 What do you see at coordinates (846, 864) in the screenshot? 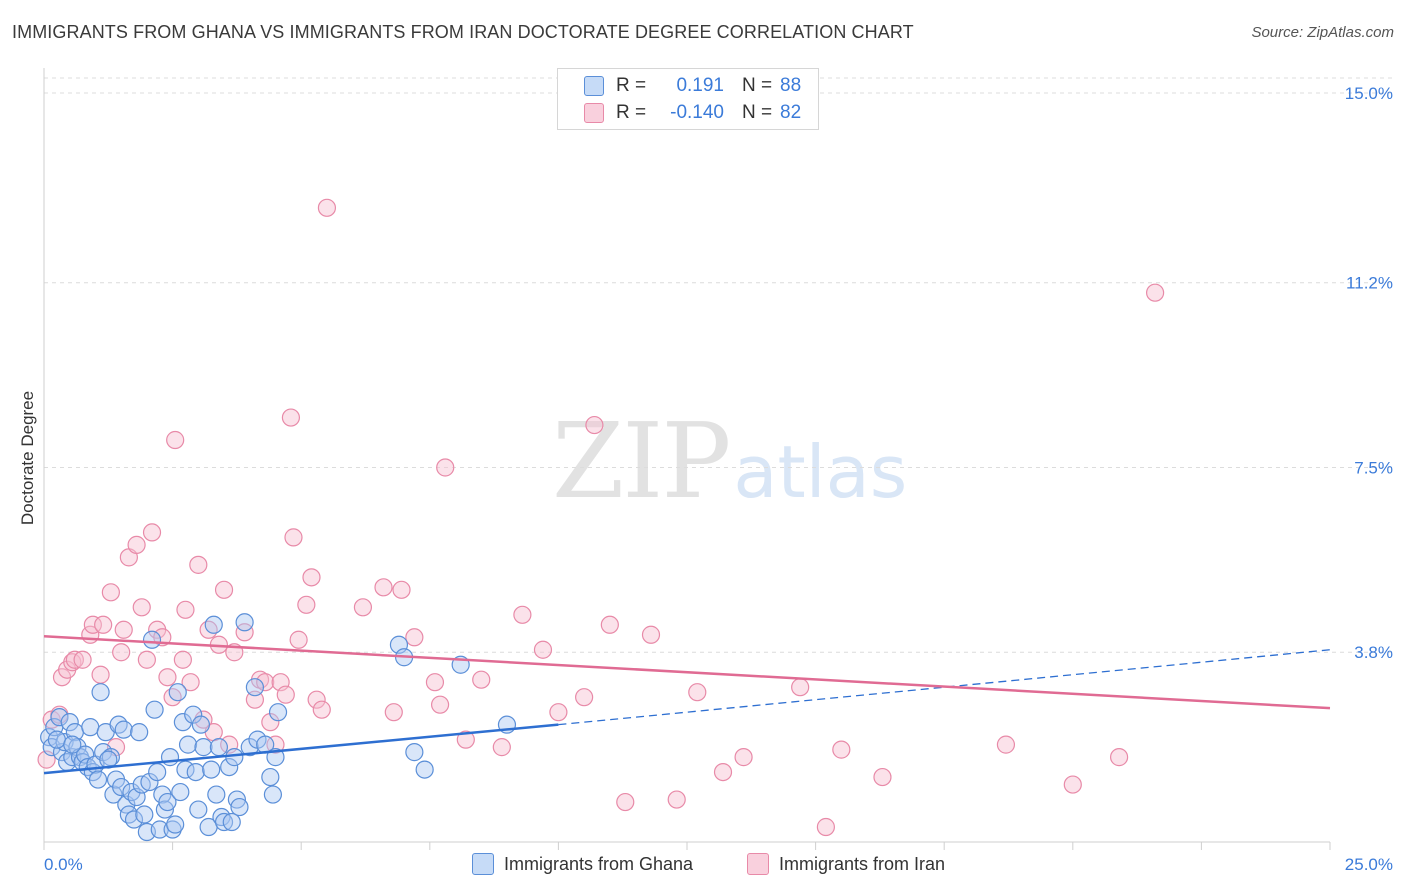
I see `bottom-legend-iran: Immigrants from Iran` at bounding box center [846, 864].